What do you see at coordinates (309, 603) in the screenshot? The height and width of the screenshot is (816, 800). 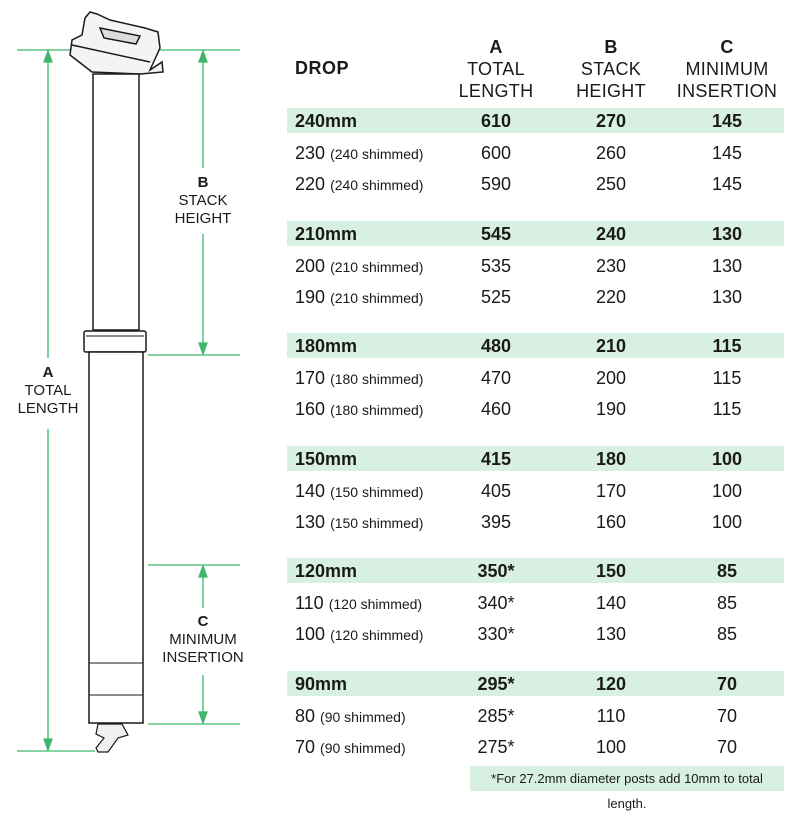 I see `drop-value: 110` at bounding box center [309, 603].